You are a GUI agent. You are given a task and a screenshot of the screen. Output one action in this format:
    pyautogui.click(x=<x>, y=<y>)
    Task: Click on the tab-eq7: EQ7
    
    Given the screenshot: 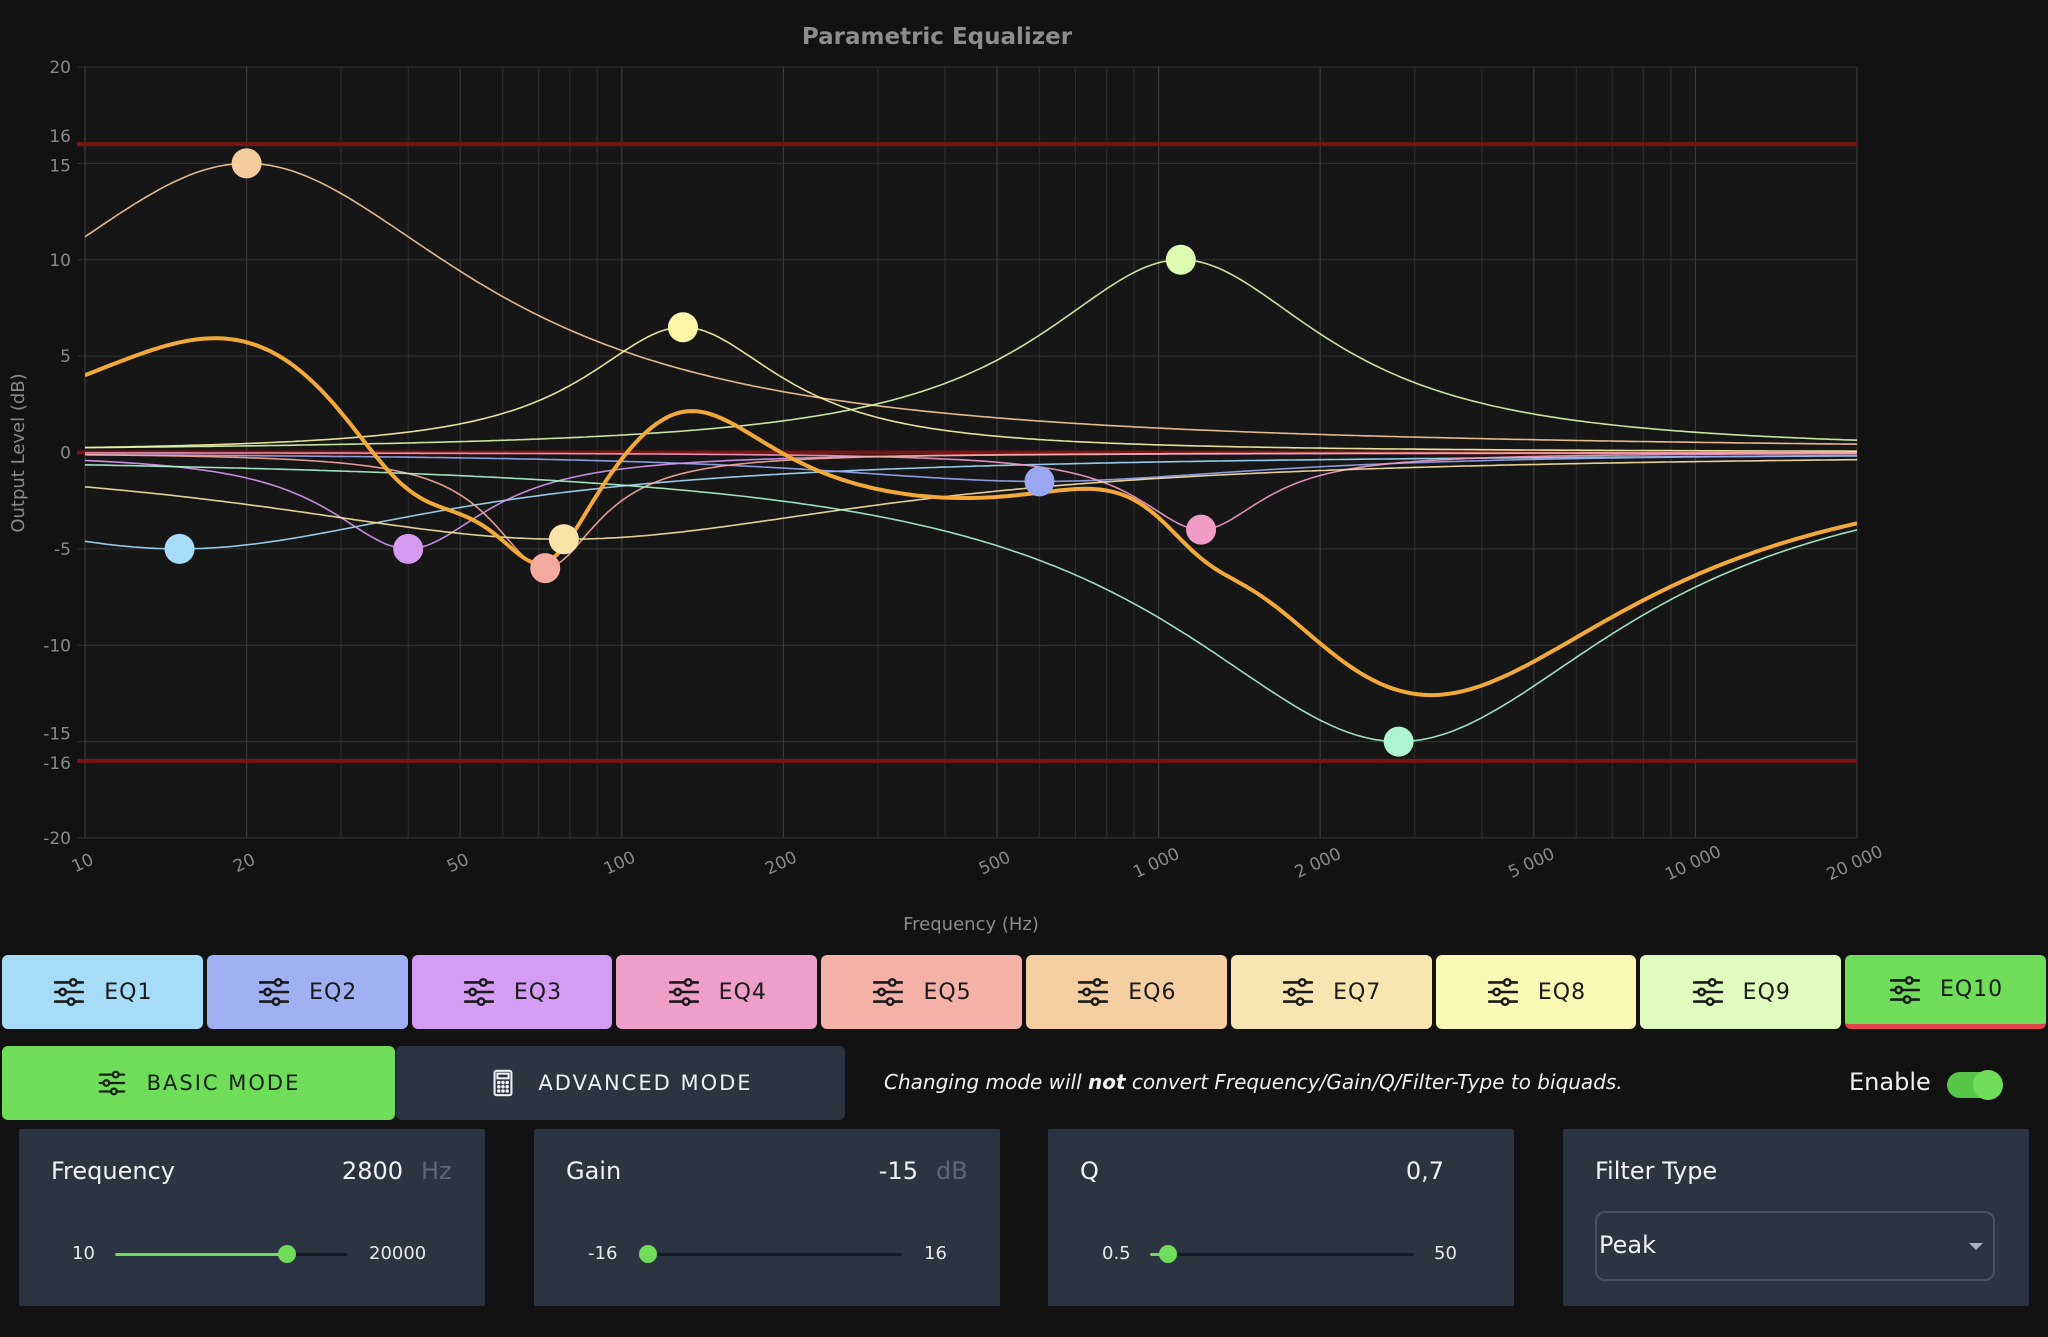 What is the action you would take?
    pyautogui.click(x=1331, y=992)
    